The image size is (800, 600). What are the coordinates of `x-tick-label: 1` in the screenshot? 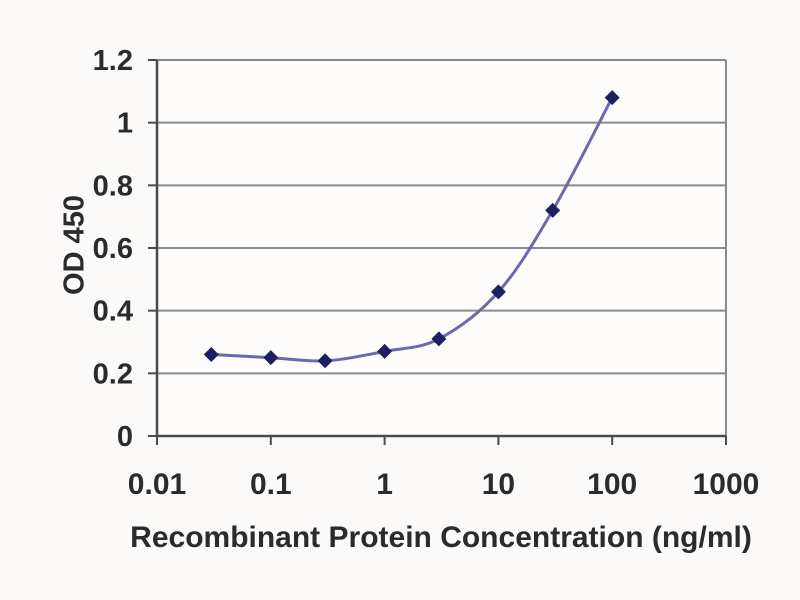 It's located at (384, 484).